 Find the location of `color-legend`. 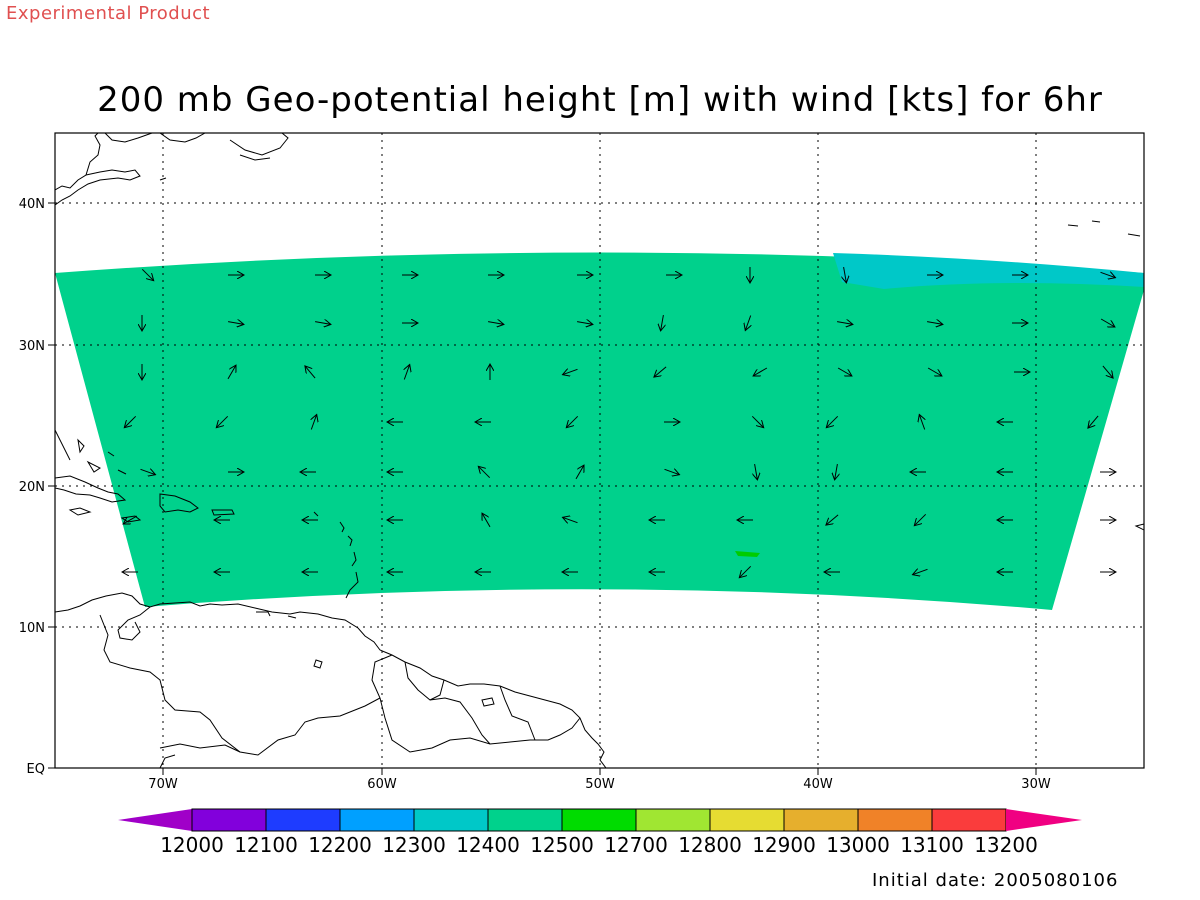

color-legend is located at coordinates (600, 820).